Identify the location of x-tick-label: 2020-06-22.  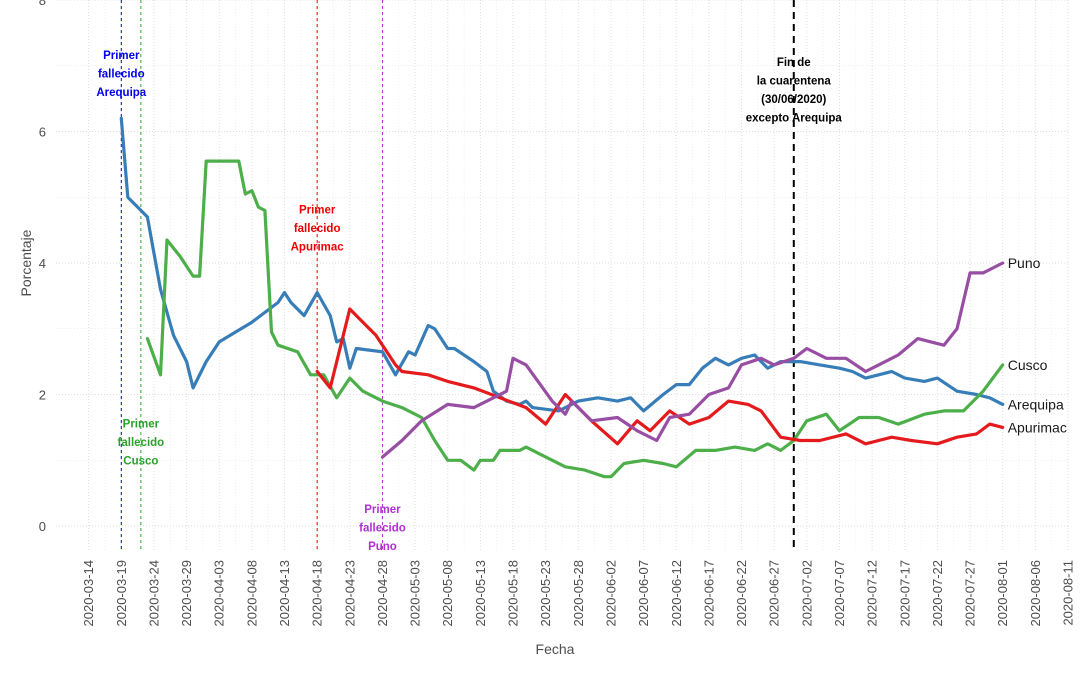
(741, 593).